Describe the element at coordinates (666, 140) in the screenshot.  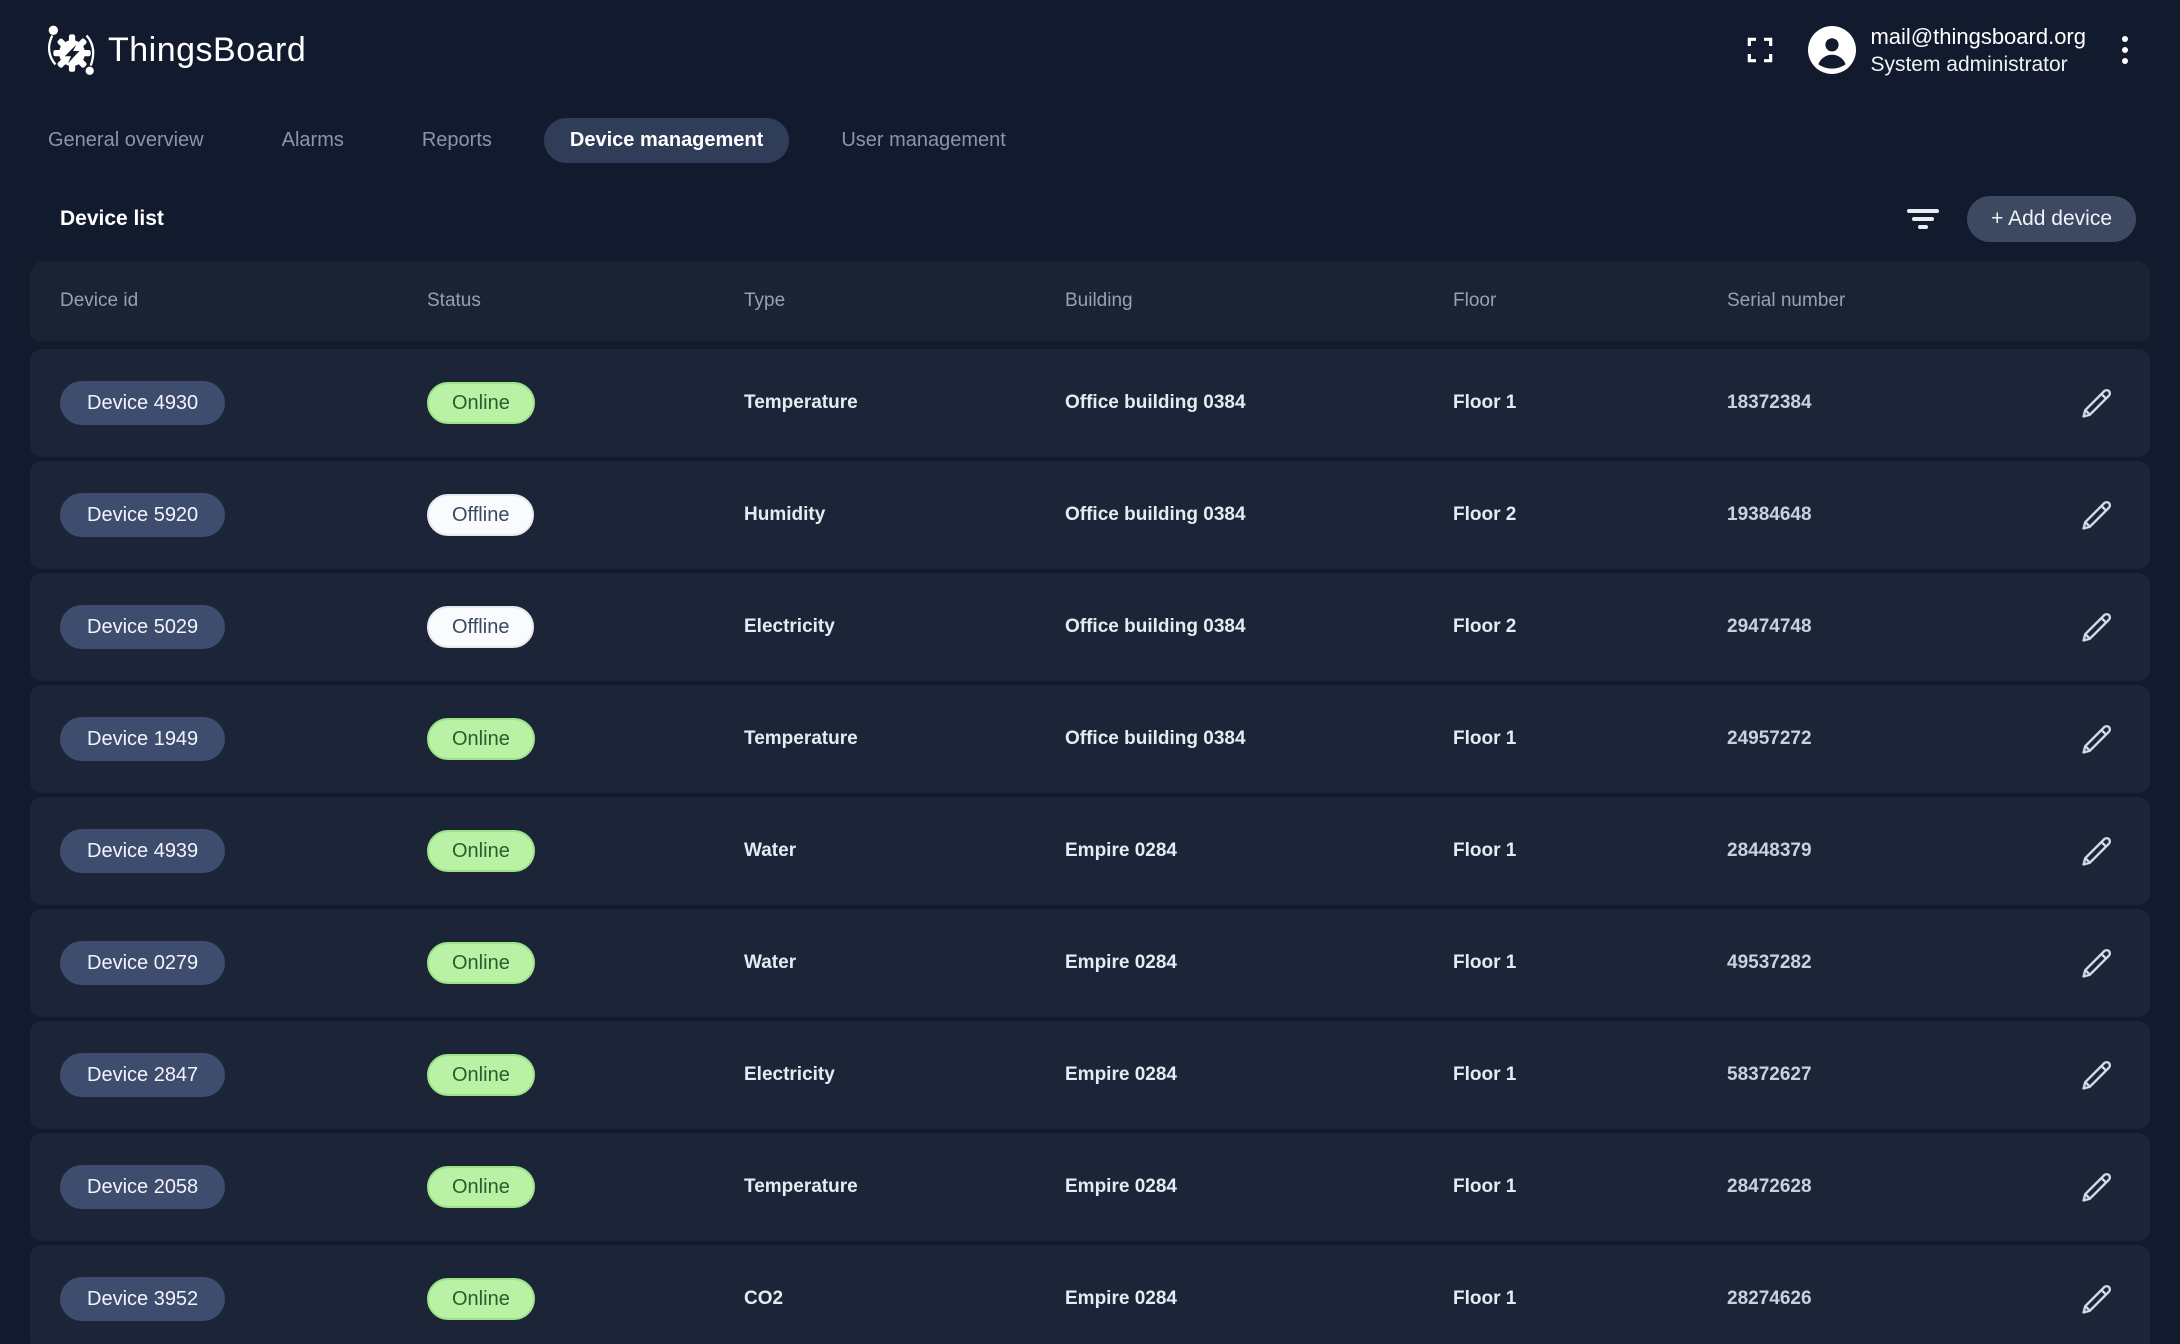
I see `tab-device-management: Device management` at that location.